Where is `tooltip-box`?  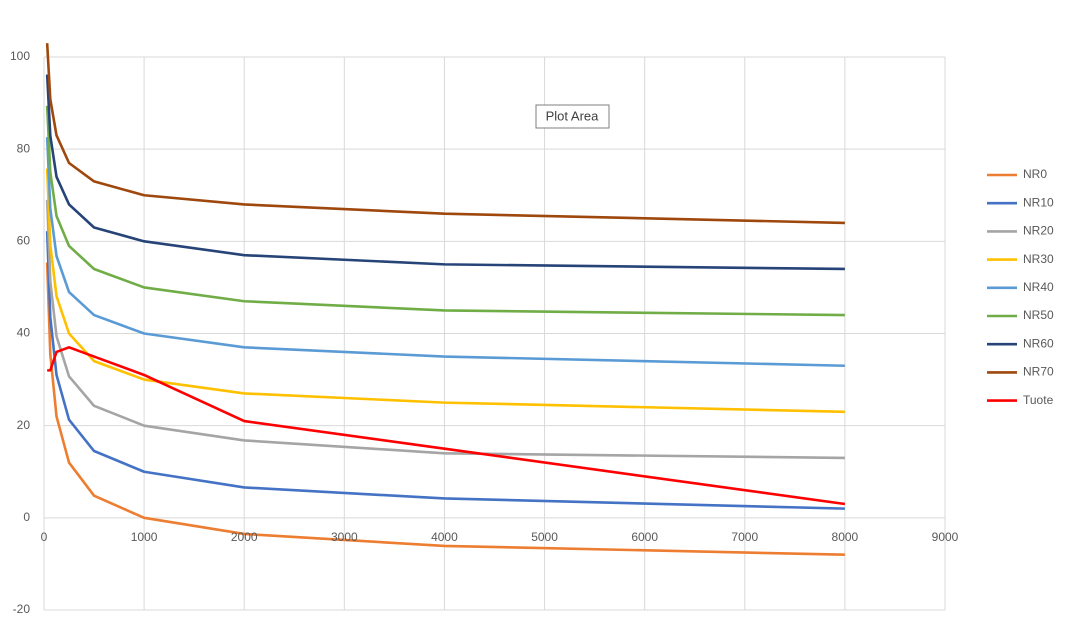 tooltip-box is located at coordinates (572, 116).